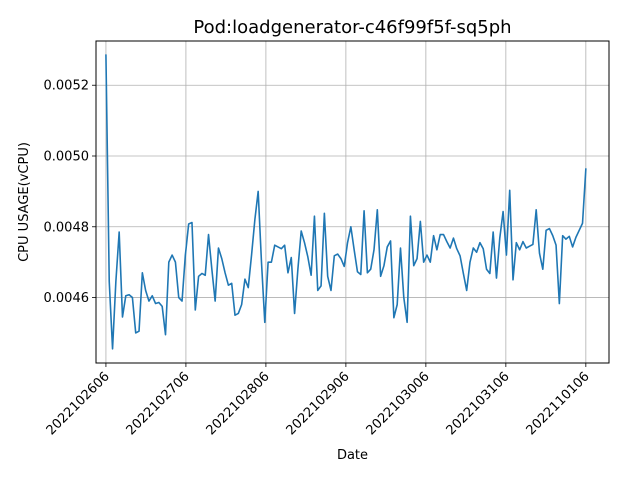  I want to click on chart-title: Pod:loadgenerator-c46f99f5f-sq5ph, so click(352, 27).